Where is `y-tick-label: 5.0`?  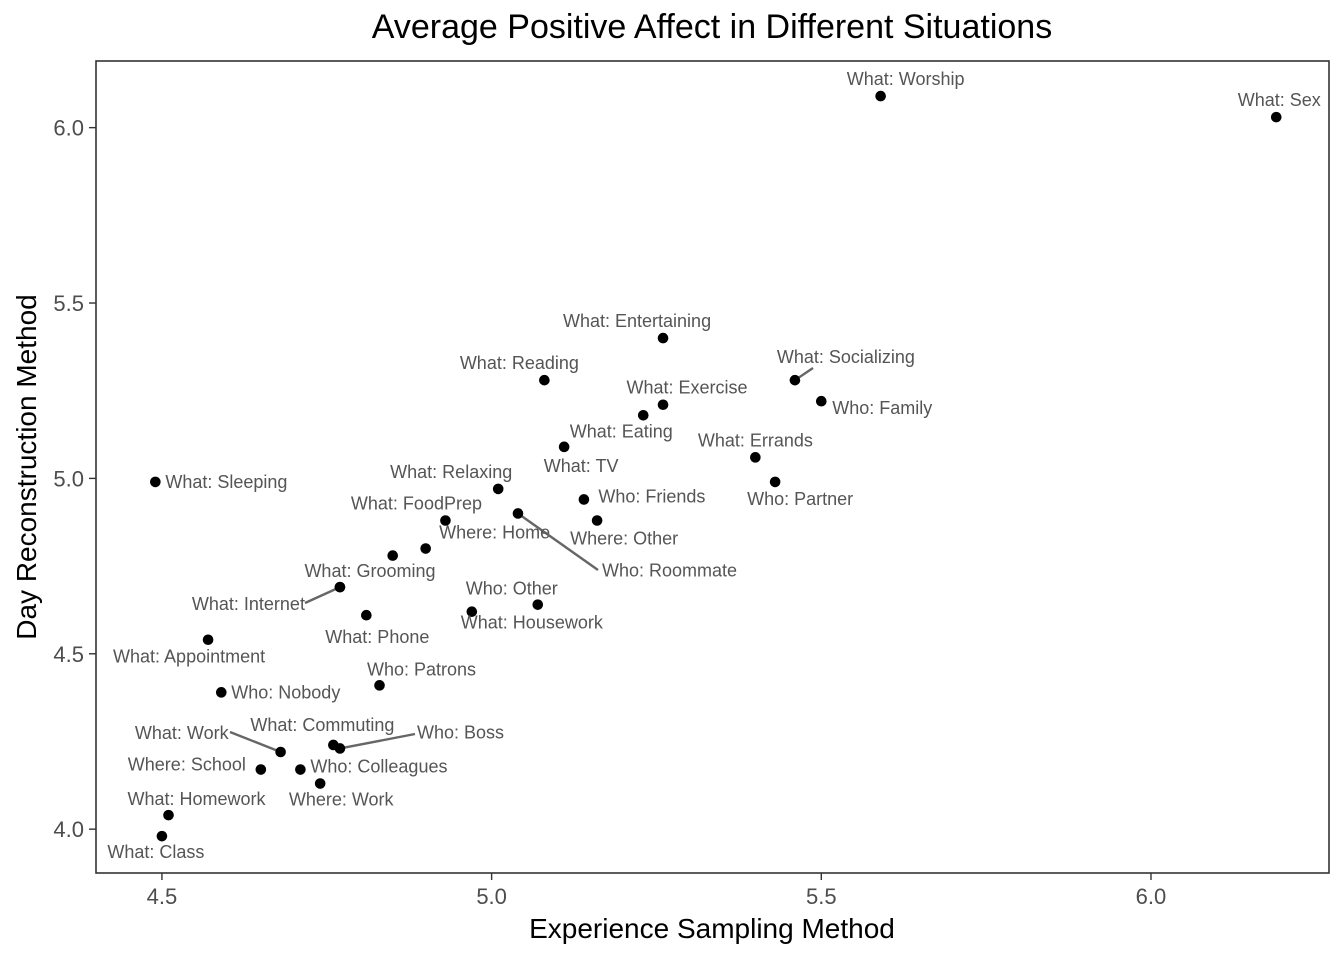
y-tick-label: 5.0 is located at coordinates (68, 478).